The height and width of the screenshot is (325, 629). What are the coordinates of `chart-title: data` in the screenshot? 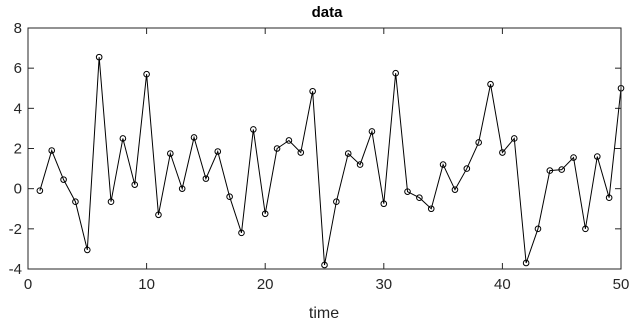 It's located at (328, 12).